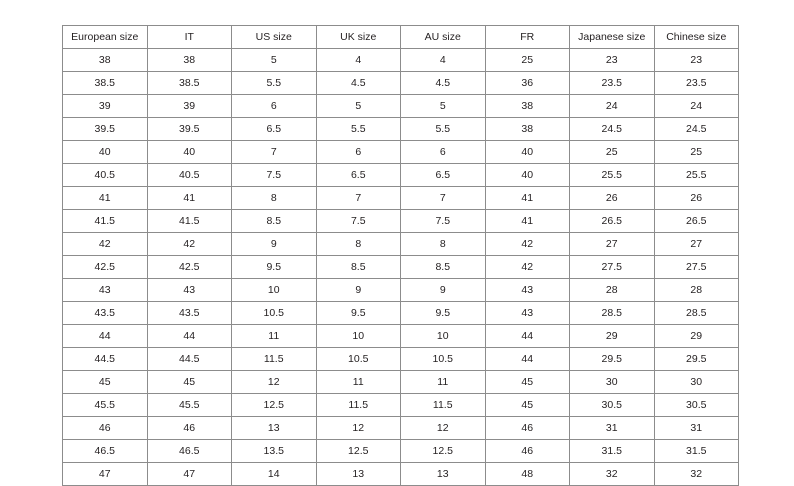 Image resolution: width=794 pixels, height=486 pixels. I want to click on table-row: 41.5 41.5 8.5 7.5 7.5 41 26.5 26.5, so click(400, 221).